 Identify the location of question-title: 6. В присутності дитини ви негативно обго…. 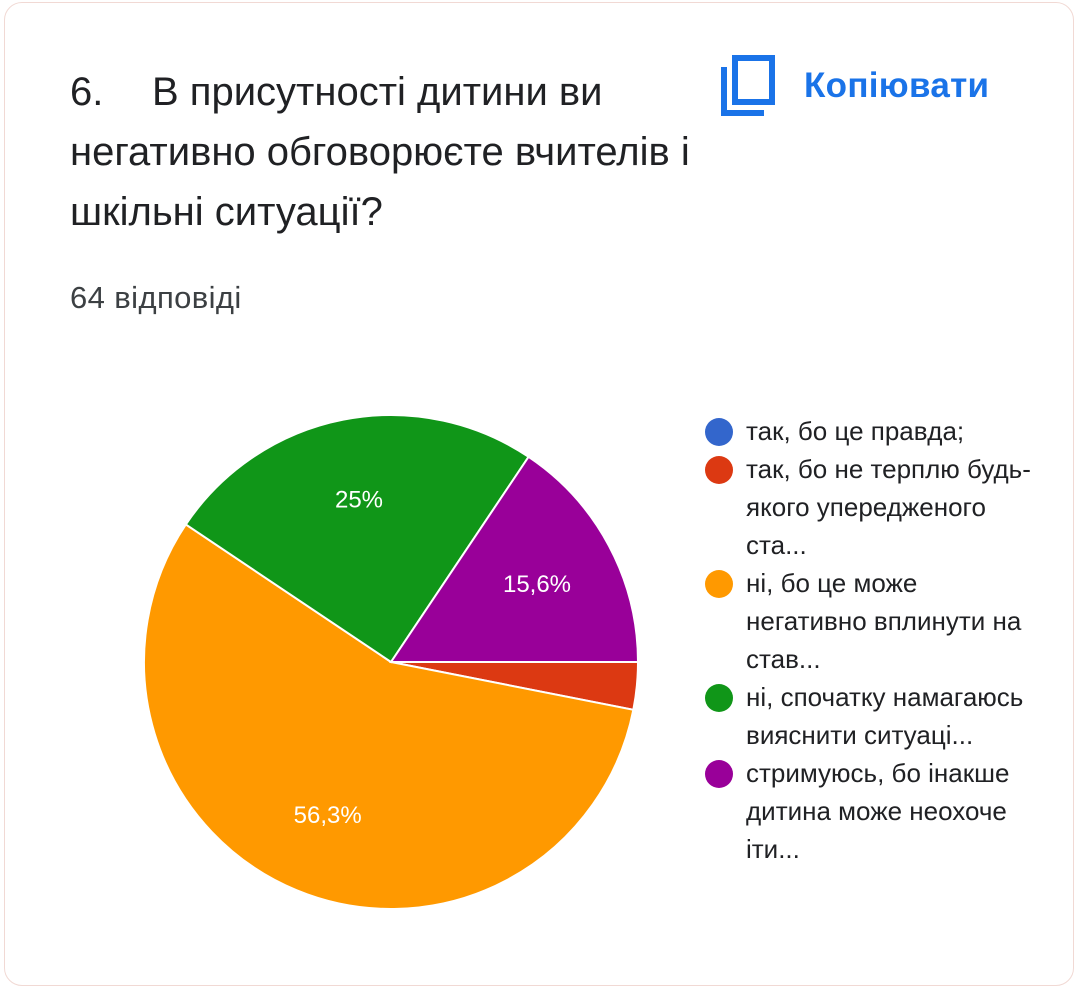
(380, 152).